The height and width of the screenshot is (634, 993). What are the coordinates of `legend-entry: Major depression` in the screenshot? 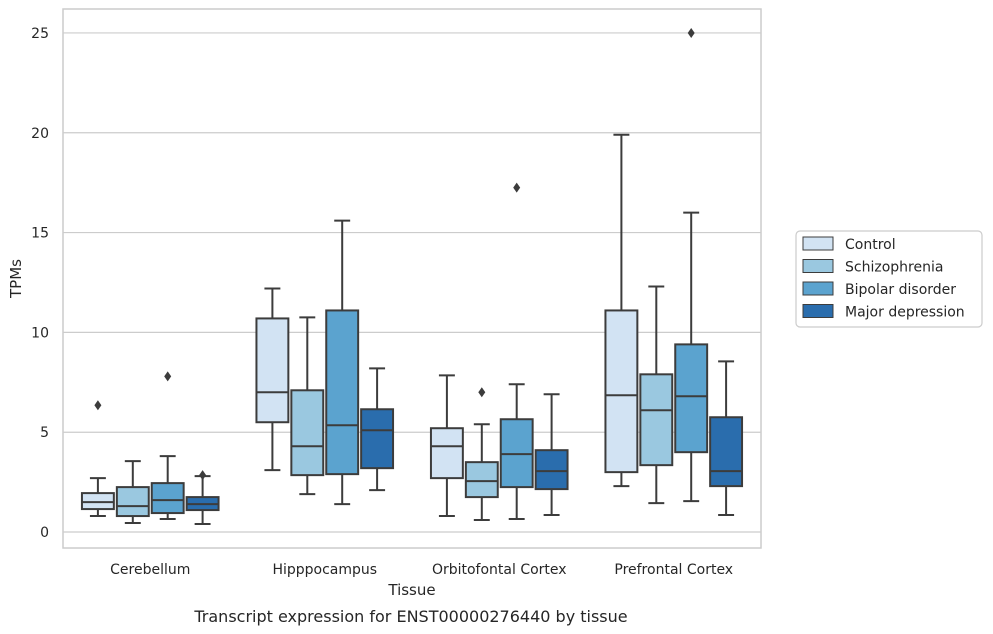 It's located at (905, 313).